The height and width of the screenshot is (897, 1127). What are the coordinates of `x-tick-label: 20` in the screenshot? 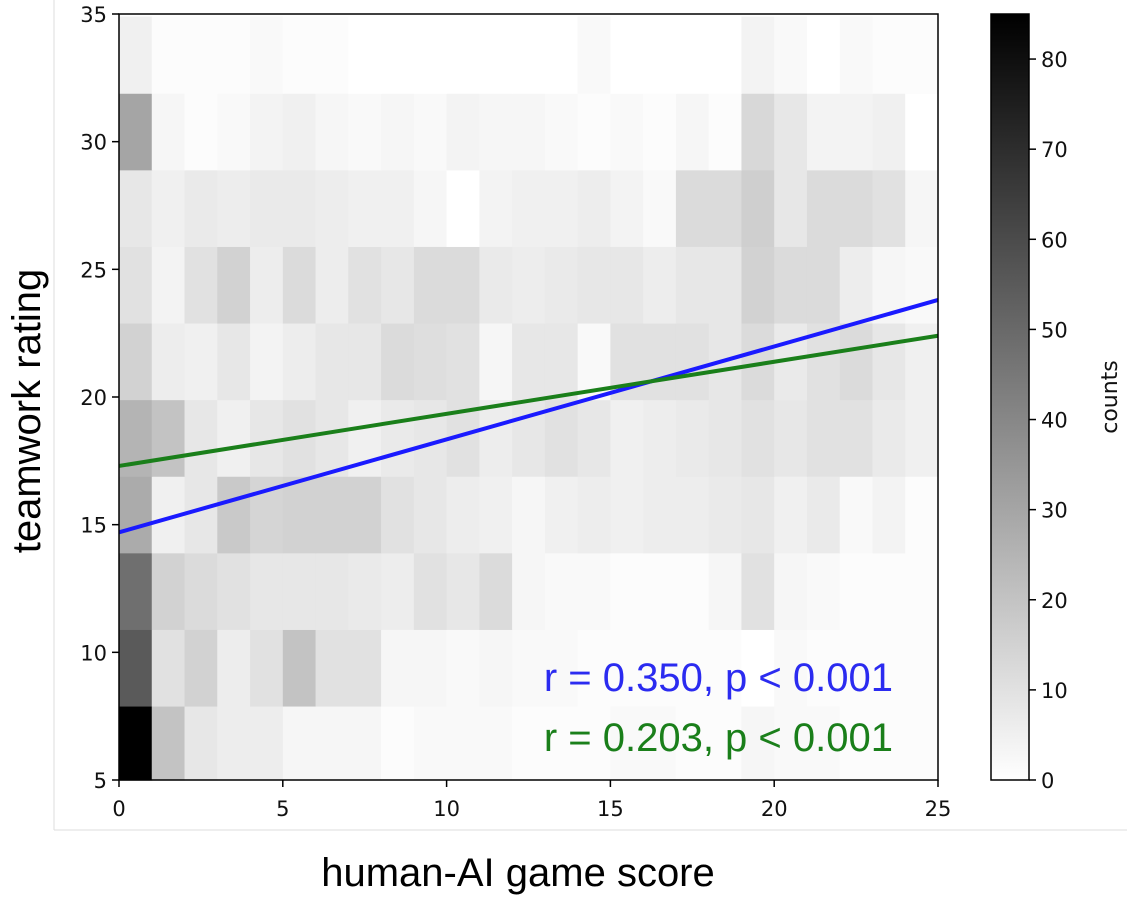 It's located at (774, 809).